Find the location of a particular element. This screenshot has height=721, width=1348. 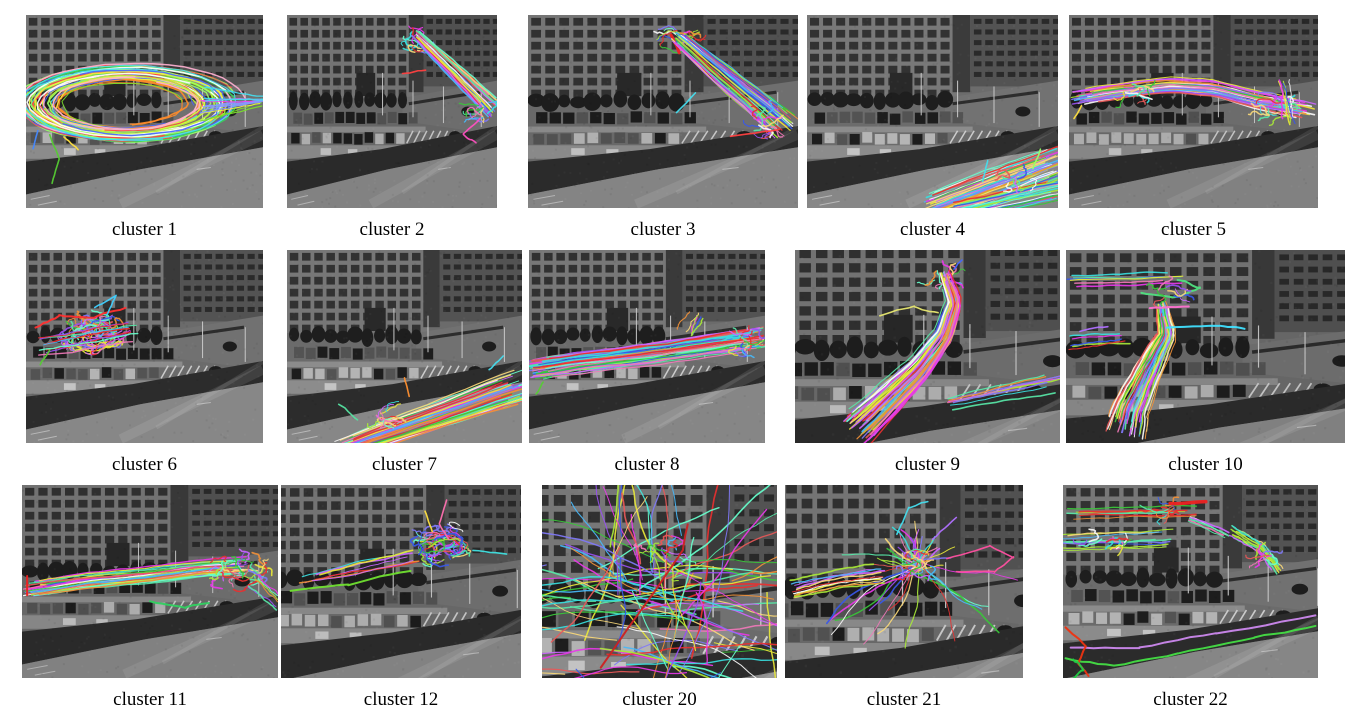

cluster-5-image is located at coordinates (1193, 111).